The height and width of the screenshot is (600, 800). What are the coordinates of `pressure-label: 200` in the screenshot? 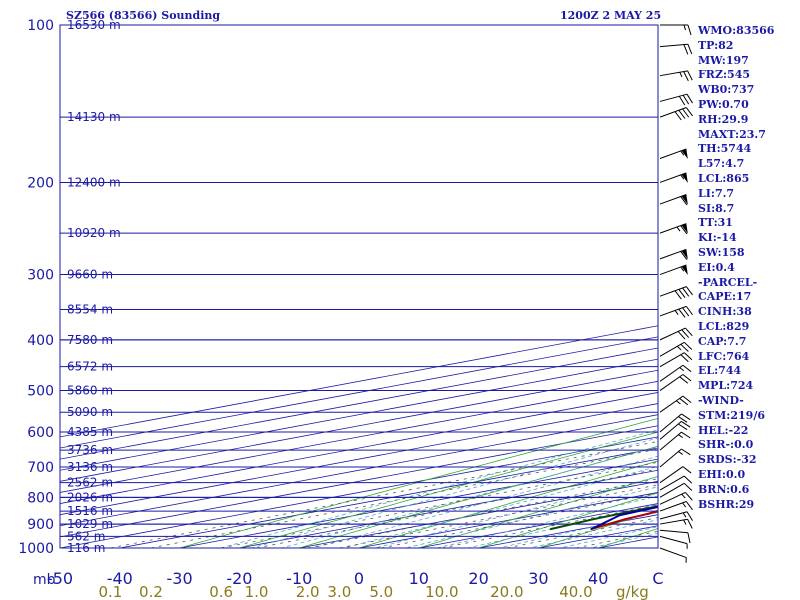 It's located at (40, 183).